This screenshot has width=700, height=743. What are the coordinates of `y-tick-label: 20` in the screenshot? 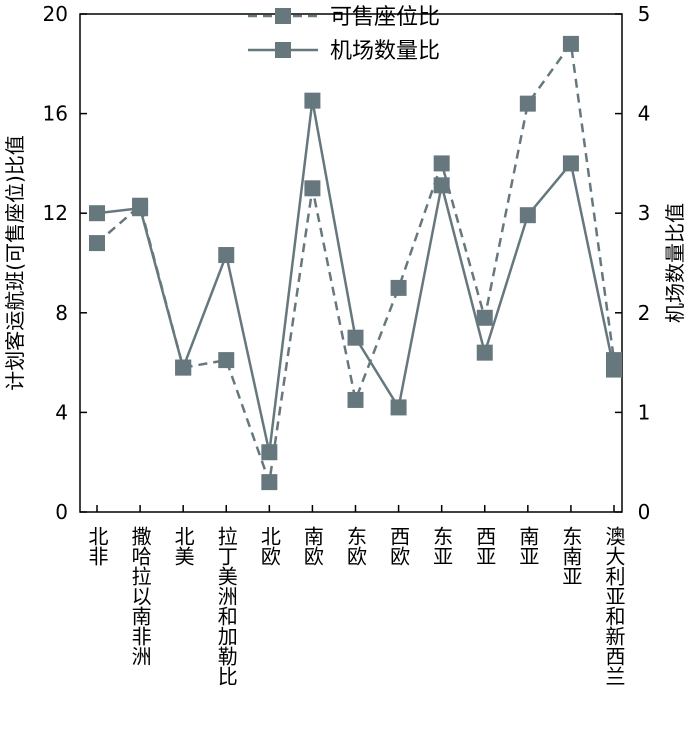 It's located at (55, 14).